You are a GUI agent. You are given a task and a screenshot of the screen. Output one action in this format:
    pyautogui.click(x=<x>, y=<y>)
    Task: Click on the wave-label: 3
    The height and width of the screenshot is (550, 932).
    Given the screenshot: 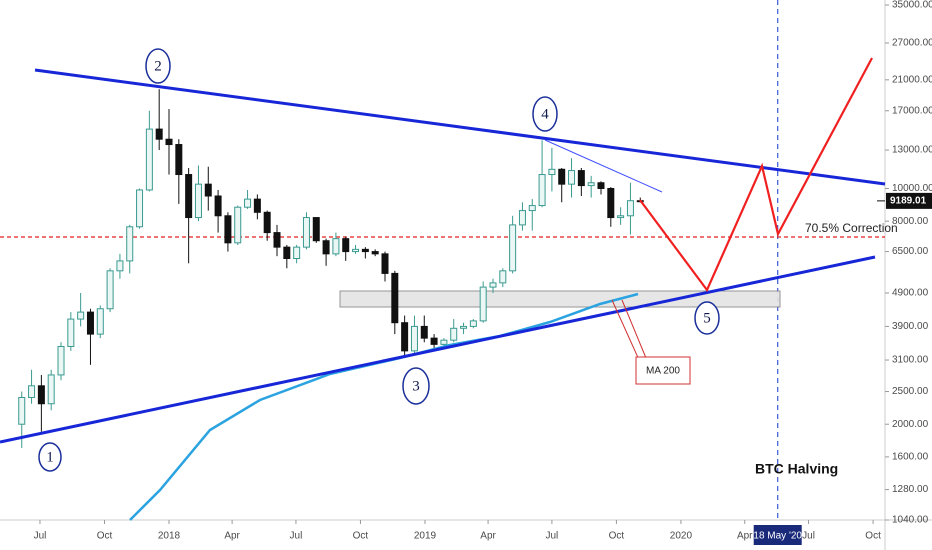 What is the action you would take?
    pyautogui.click(x=416, y=386)
    